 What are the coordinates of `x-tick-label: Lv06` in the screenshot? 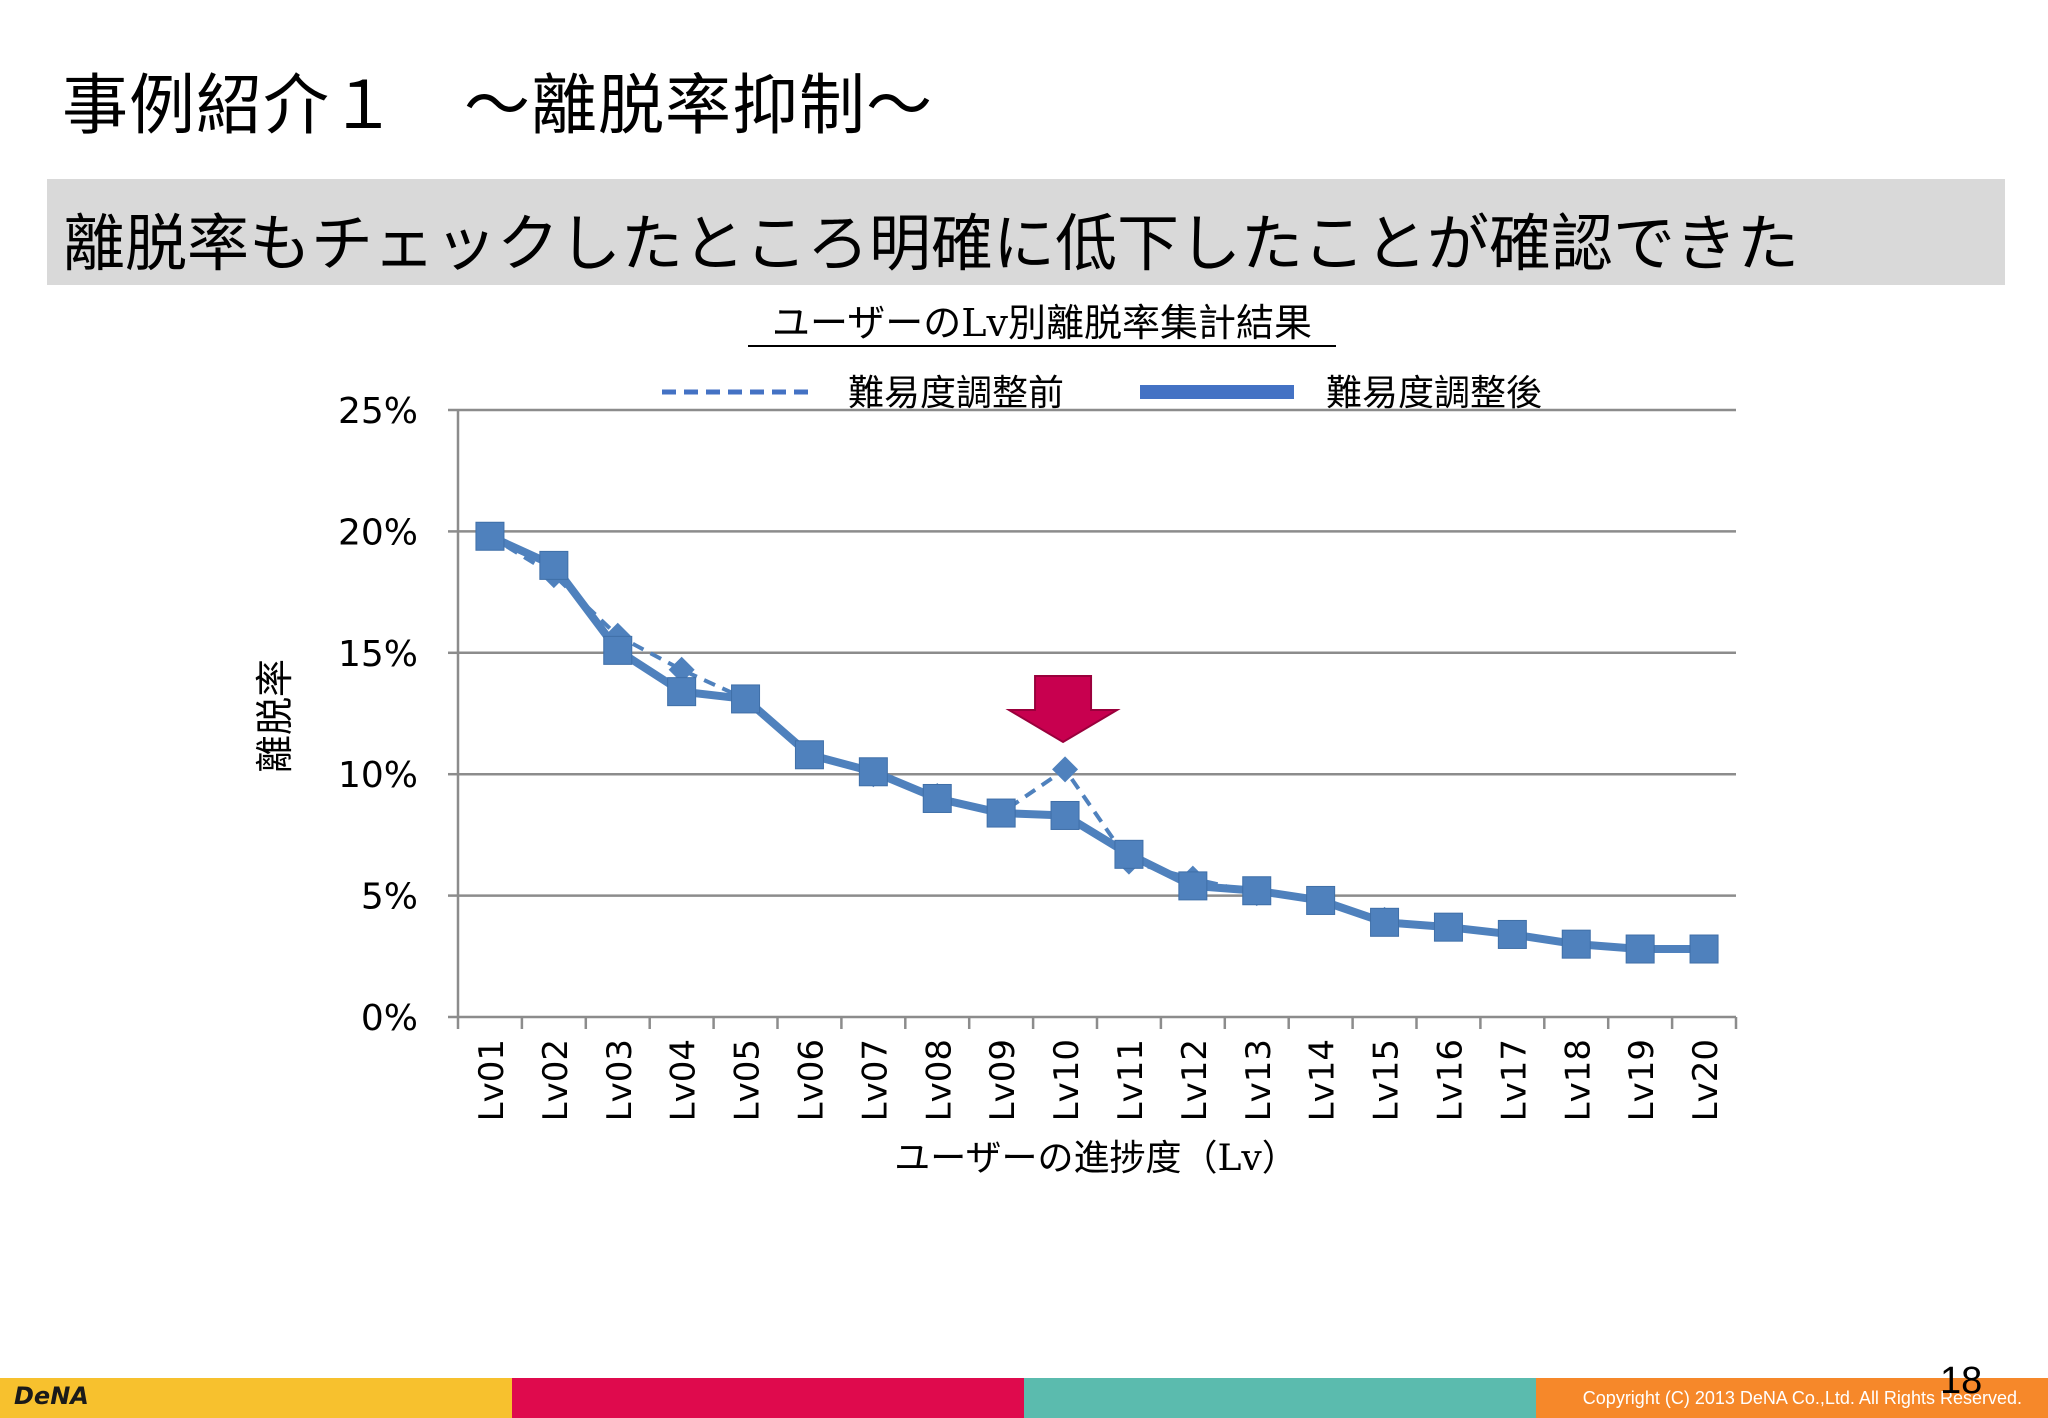 It's located at (811, 1080).